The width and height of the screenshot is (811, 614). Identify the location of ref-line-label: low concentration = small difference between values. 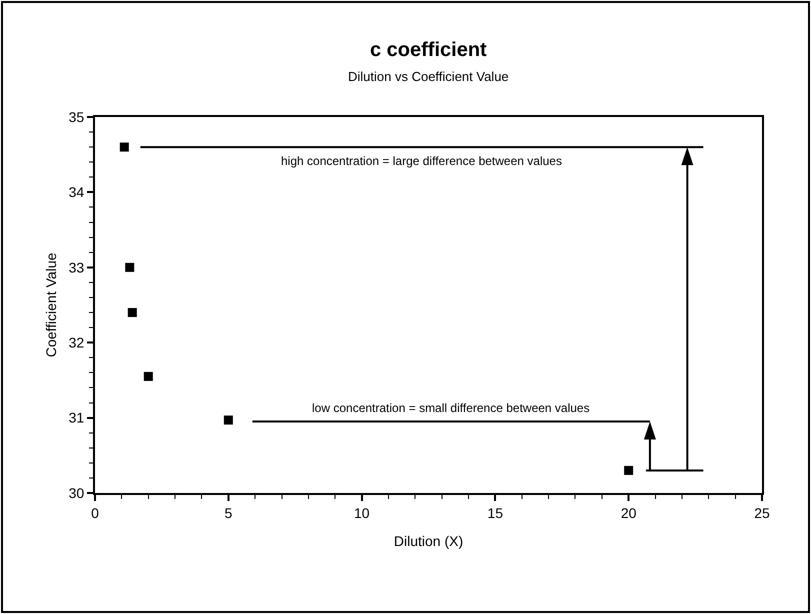
(451, 408).